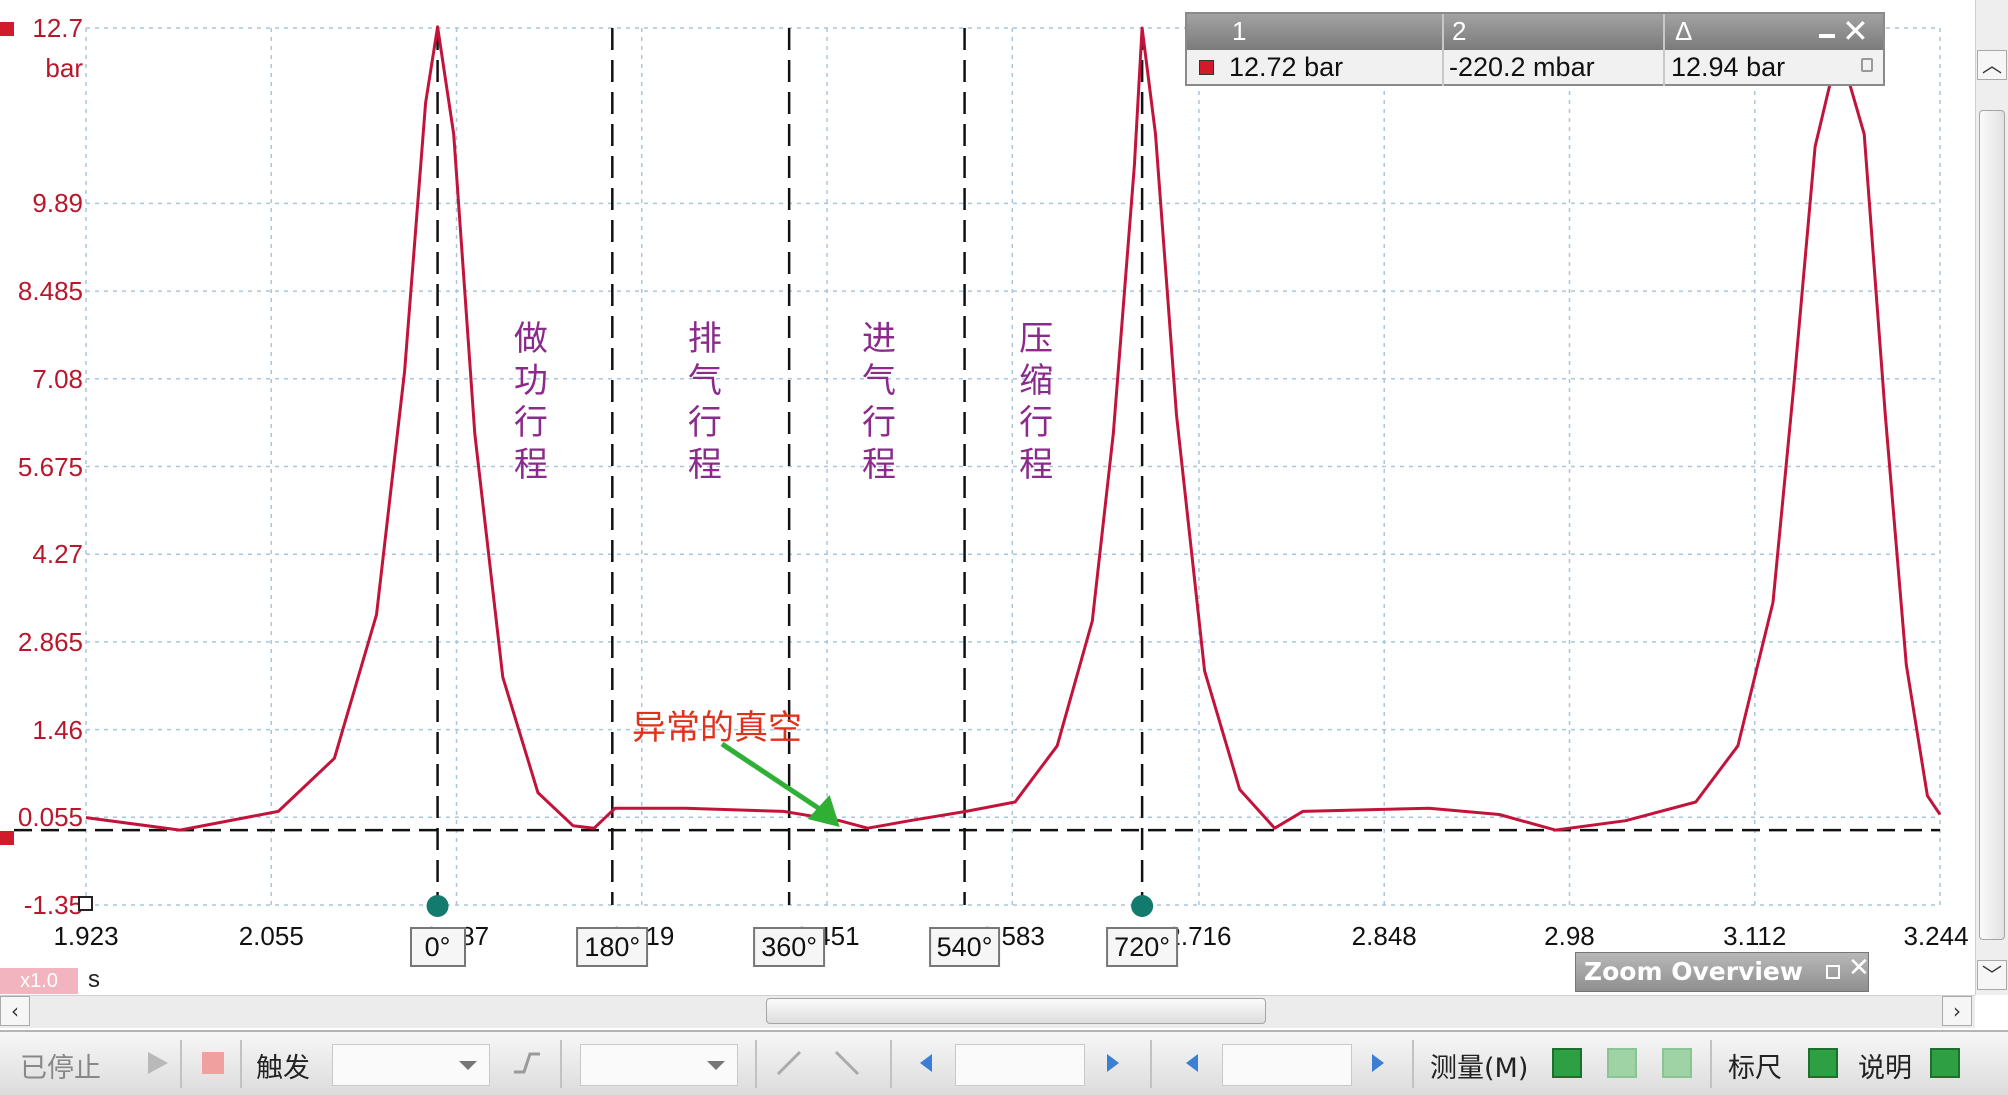  I want to click on stop-icon, so click(213, 1063).